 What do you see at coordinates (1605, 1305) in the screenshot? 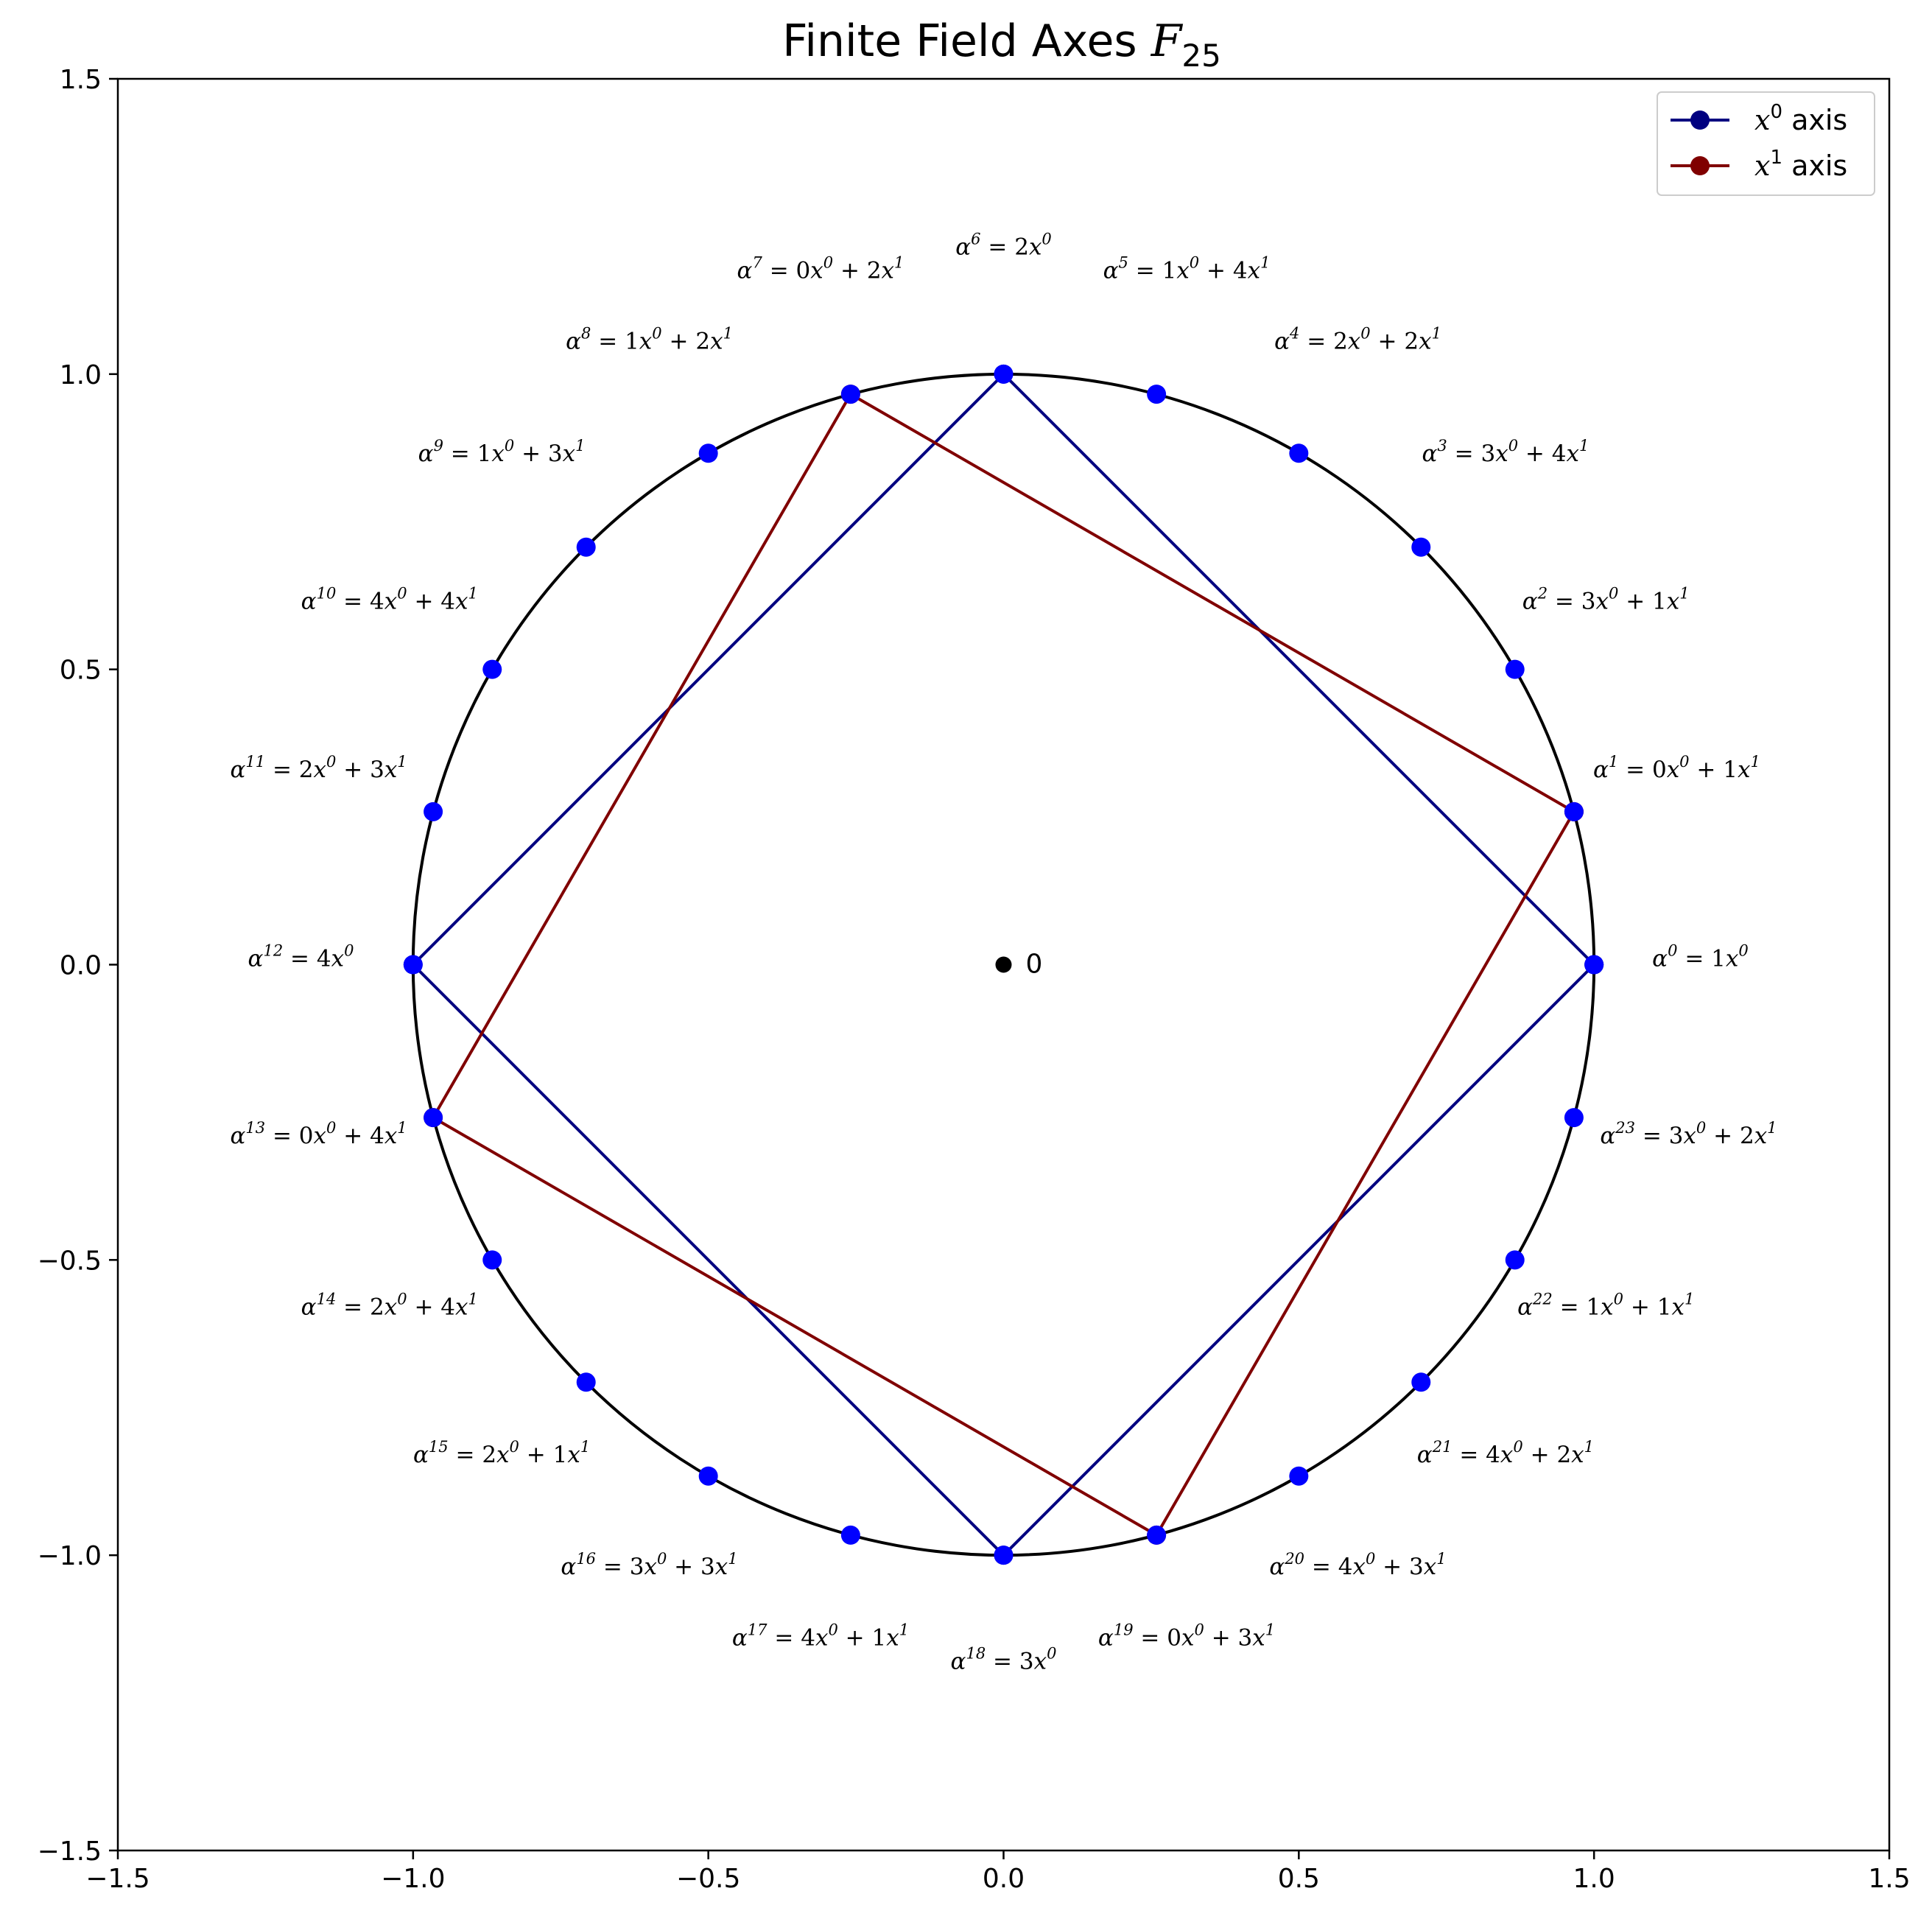
I see `annotation-alpha-22: α22 = 1x0 + 1x1` at bounding box center [1605, 1305].